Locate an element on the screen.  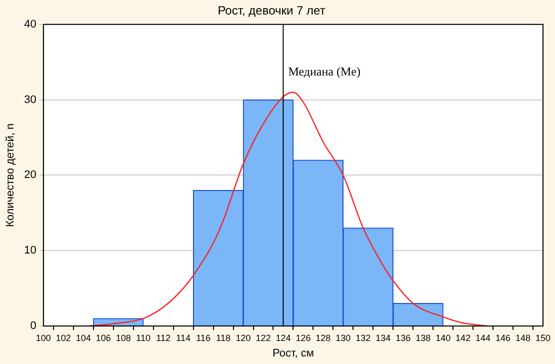
x-tick-label: 118 is located at coordinates (223, 337).